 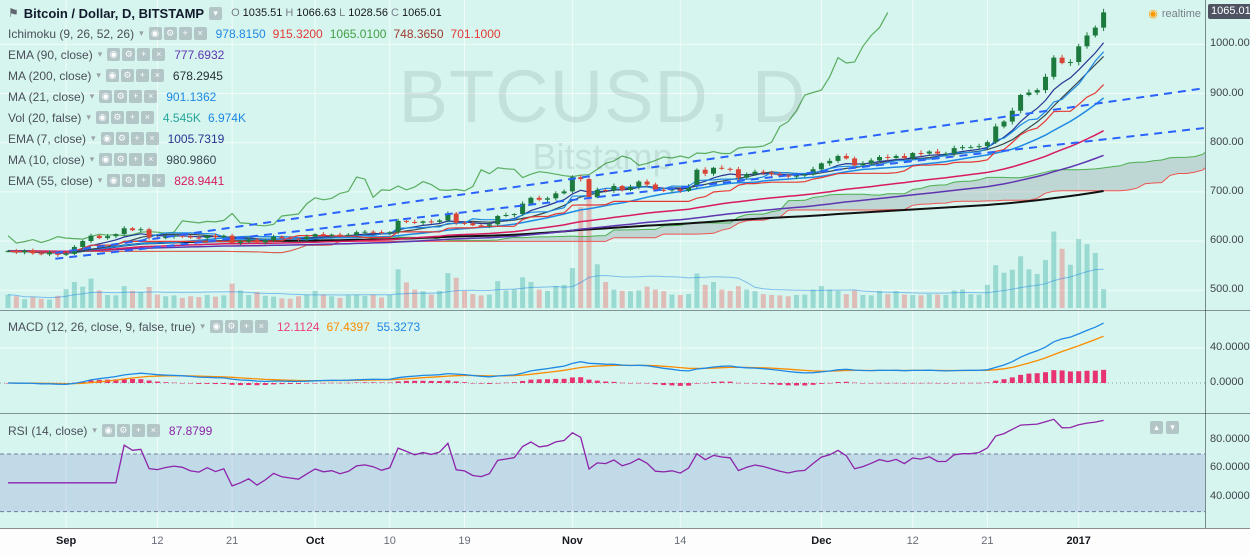 What do you see at coordinates (262, 13) in the screenshot?
I see `open-value: 1035.51` at bounding box center [262, 13].